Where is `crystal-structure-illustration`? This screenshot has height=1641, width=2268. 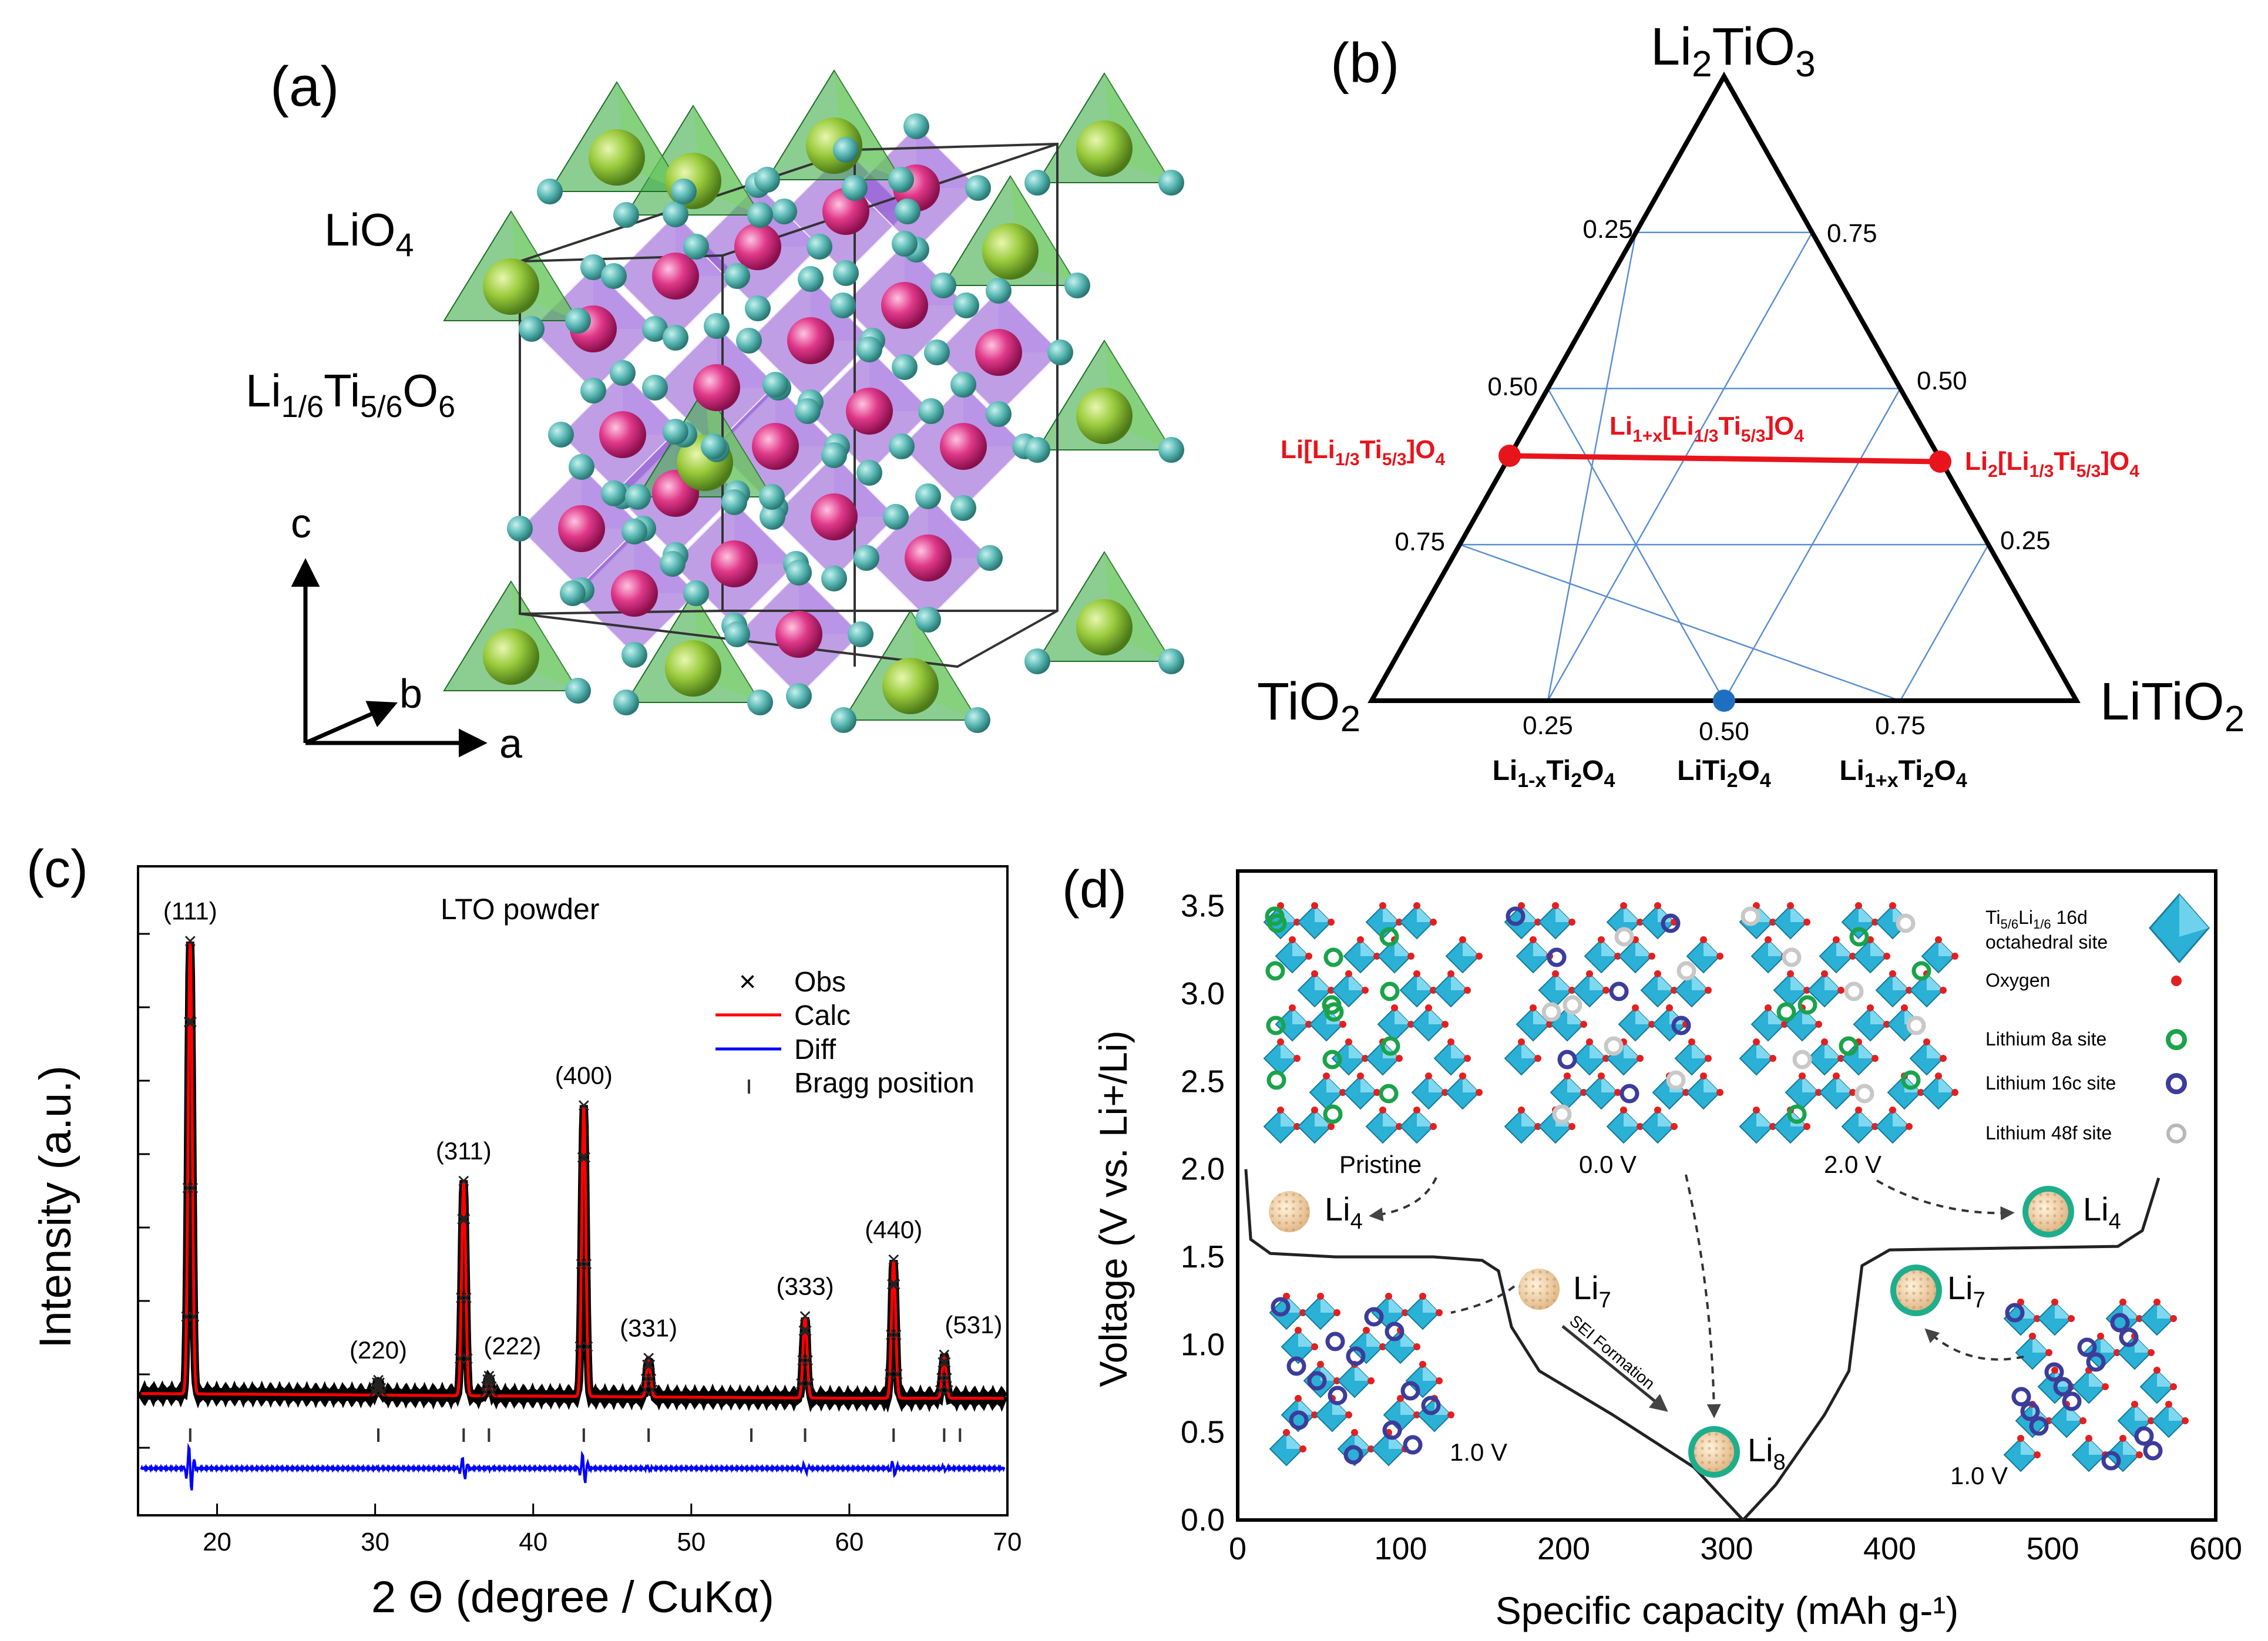 crystal-structure-illustration is located at coordinates (813, 401).